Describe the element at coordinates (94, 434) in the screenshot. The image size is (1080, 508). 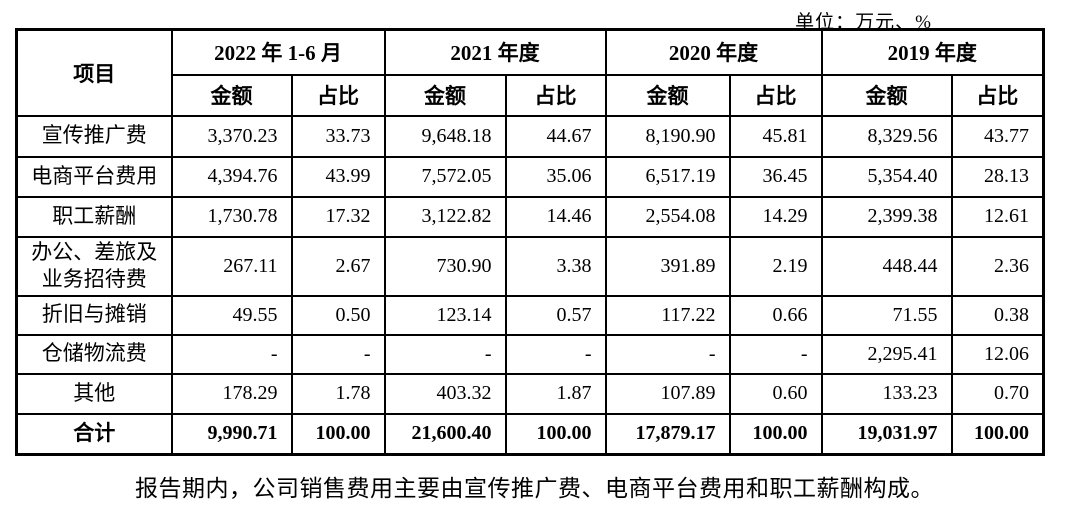
I see `row-label: 合计` at that location.